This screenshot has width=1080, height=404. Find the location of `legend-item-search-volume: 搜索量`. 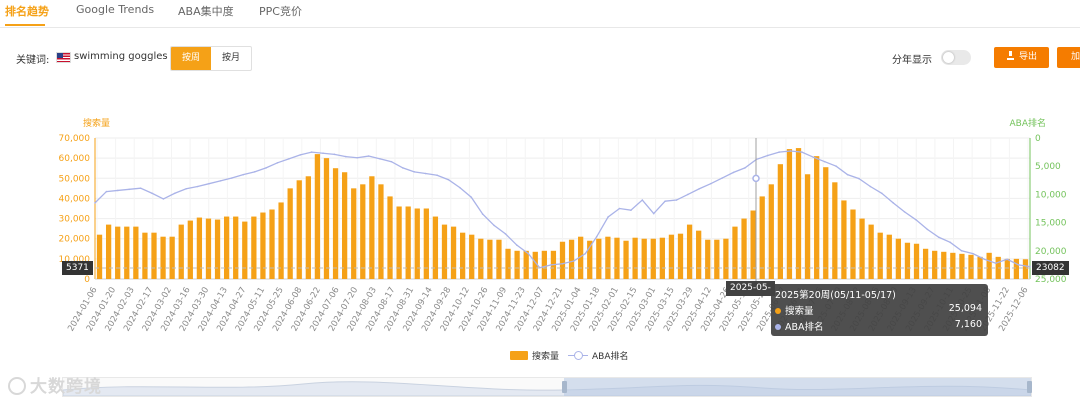

legend-item-search-volume: 搜索量 is located at coordinates (546, 357).